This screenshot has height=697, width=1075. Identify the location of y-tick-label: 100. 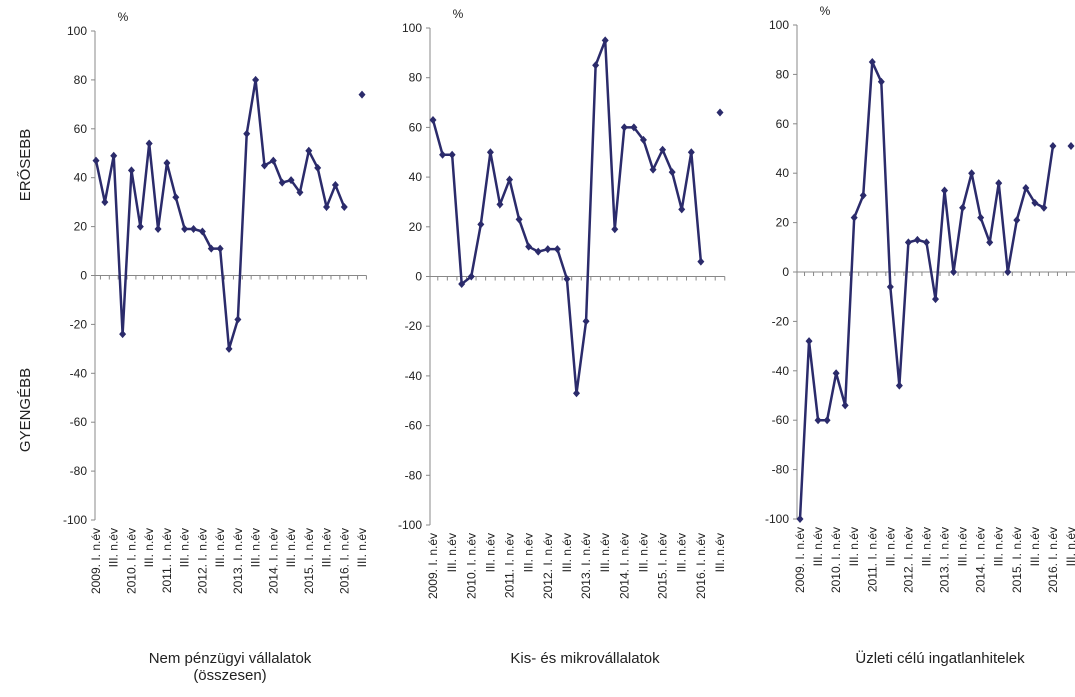
(412, 28).